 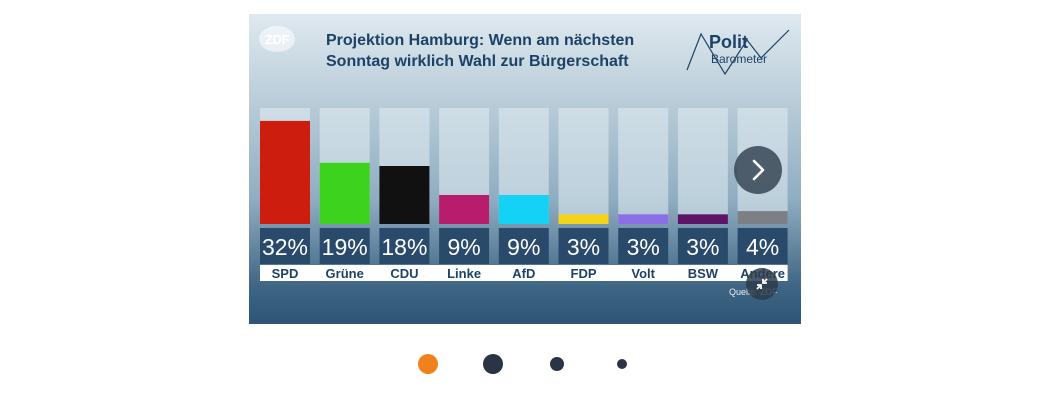 I want to click on category-label-fdp: FDP, so click(x=584, y=273).